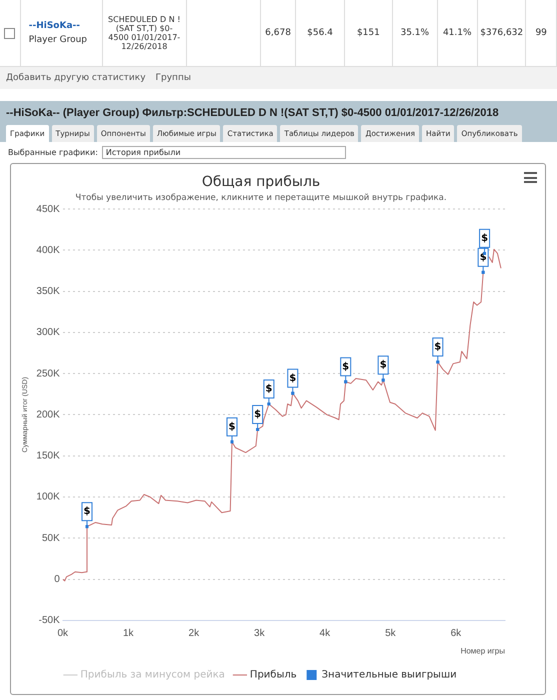  What do you see at coordinates (261, 182) in the screenshot?
I see `chart-title: Общая прибыль` at bounding box center [261, 182].